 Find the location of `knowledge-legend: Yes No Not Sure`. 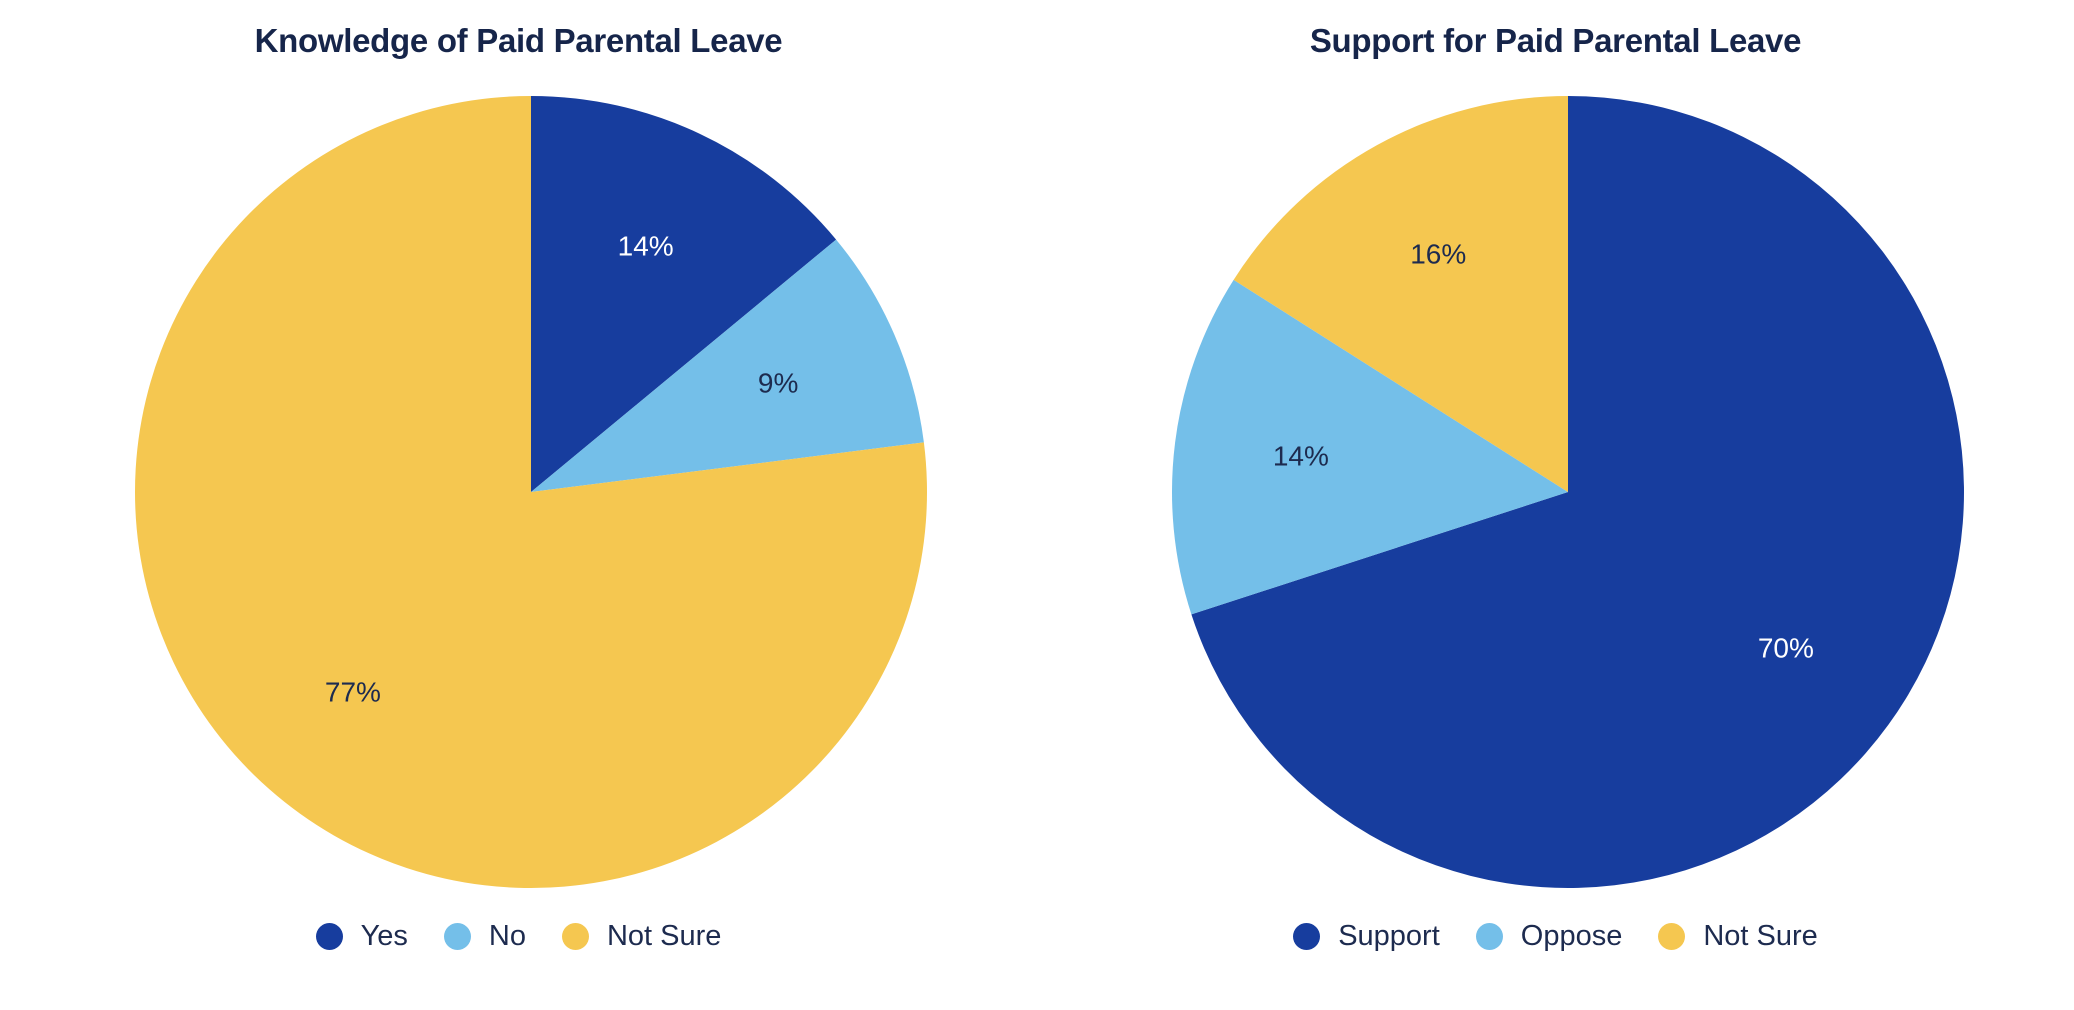

knowledge-legend: Yes No Not Sure is located at coordinates (518, 936).